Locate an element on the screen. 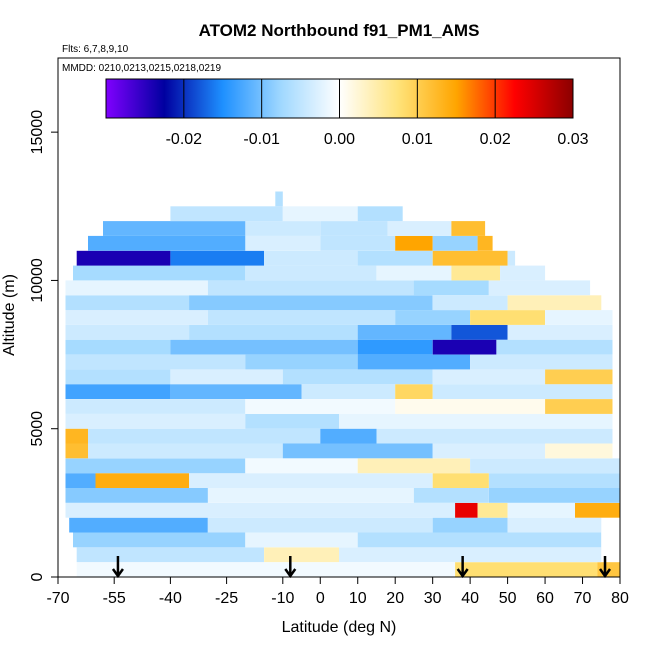 This screenshot has width=650, height=650. x-tick-label: 50 is located at coordinates (508, 598).